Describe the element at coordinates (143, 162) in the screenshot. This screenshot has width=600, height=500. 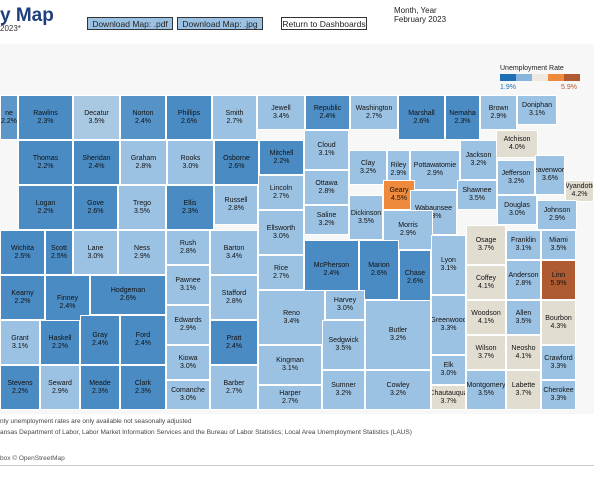
I see `county-graham: Graham 2.8%` at that location.